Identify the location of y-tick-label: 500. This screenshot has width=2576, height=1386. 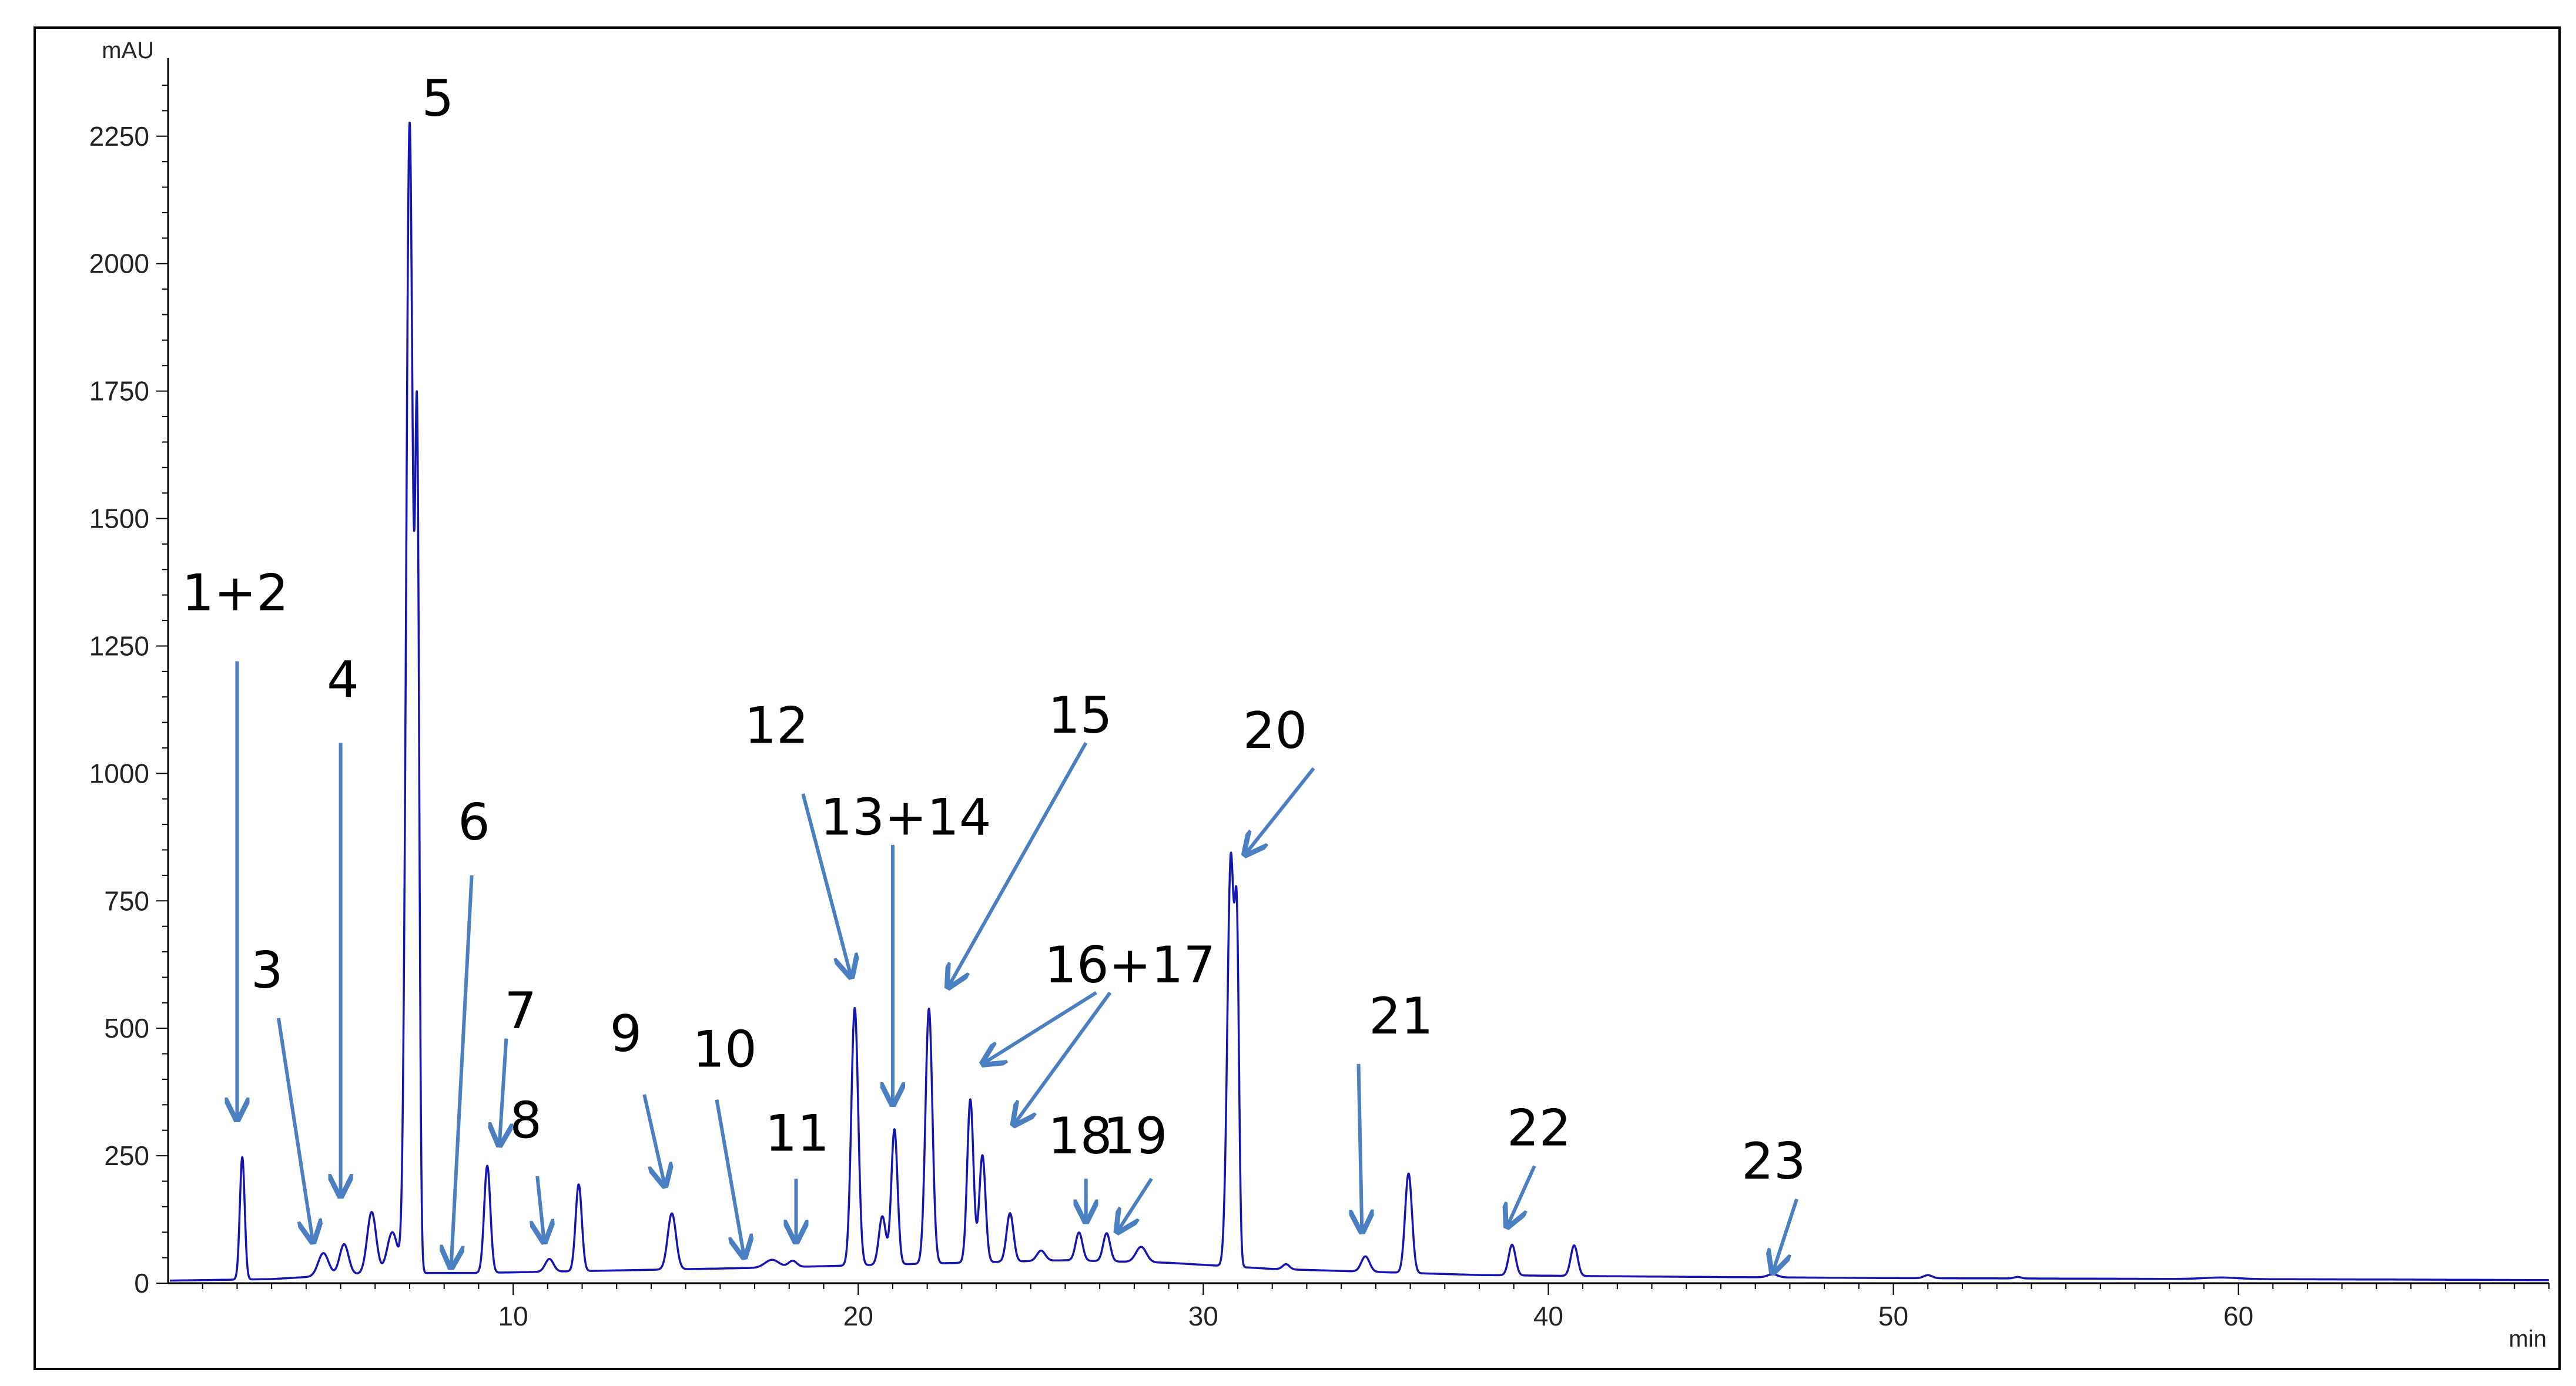
(126, 1028).